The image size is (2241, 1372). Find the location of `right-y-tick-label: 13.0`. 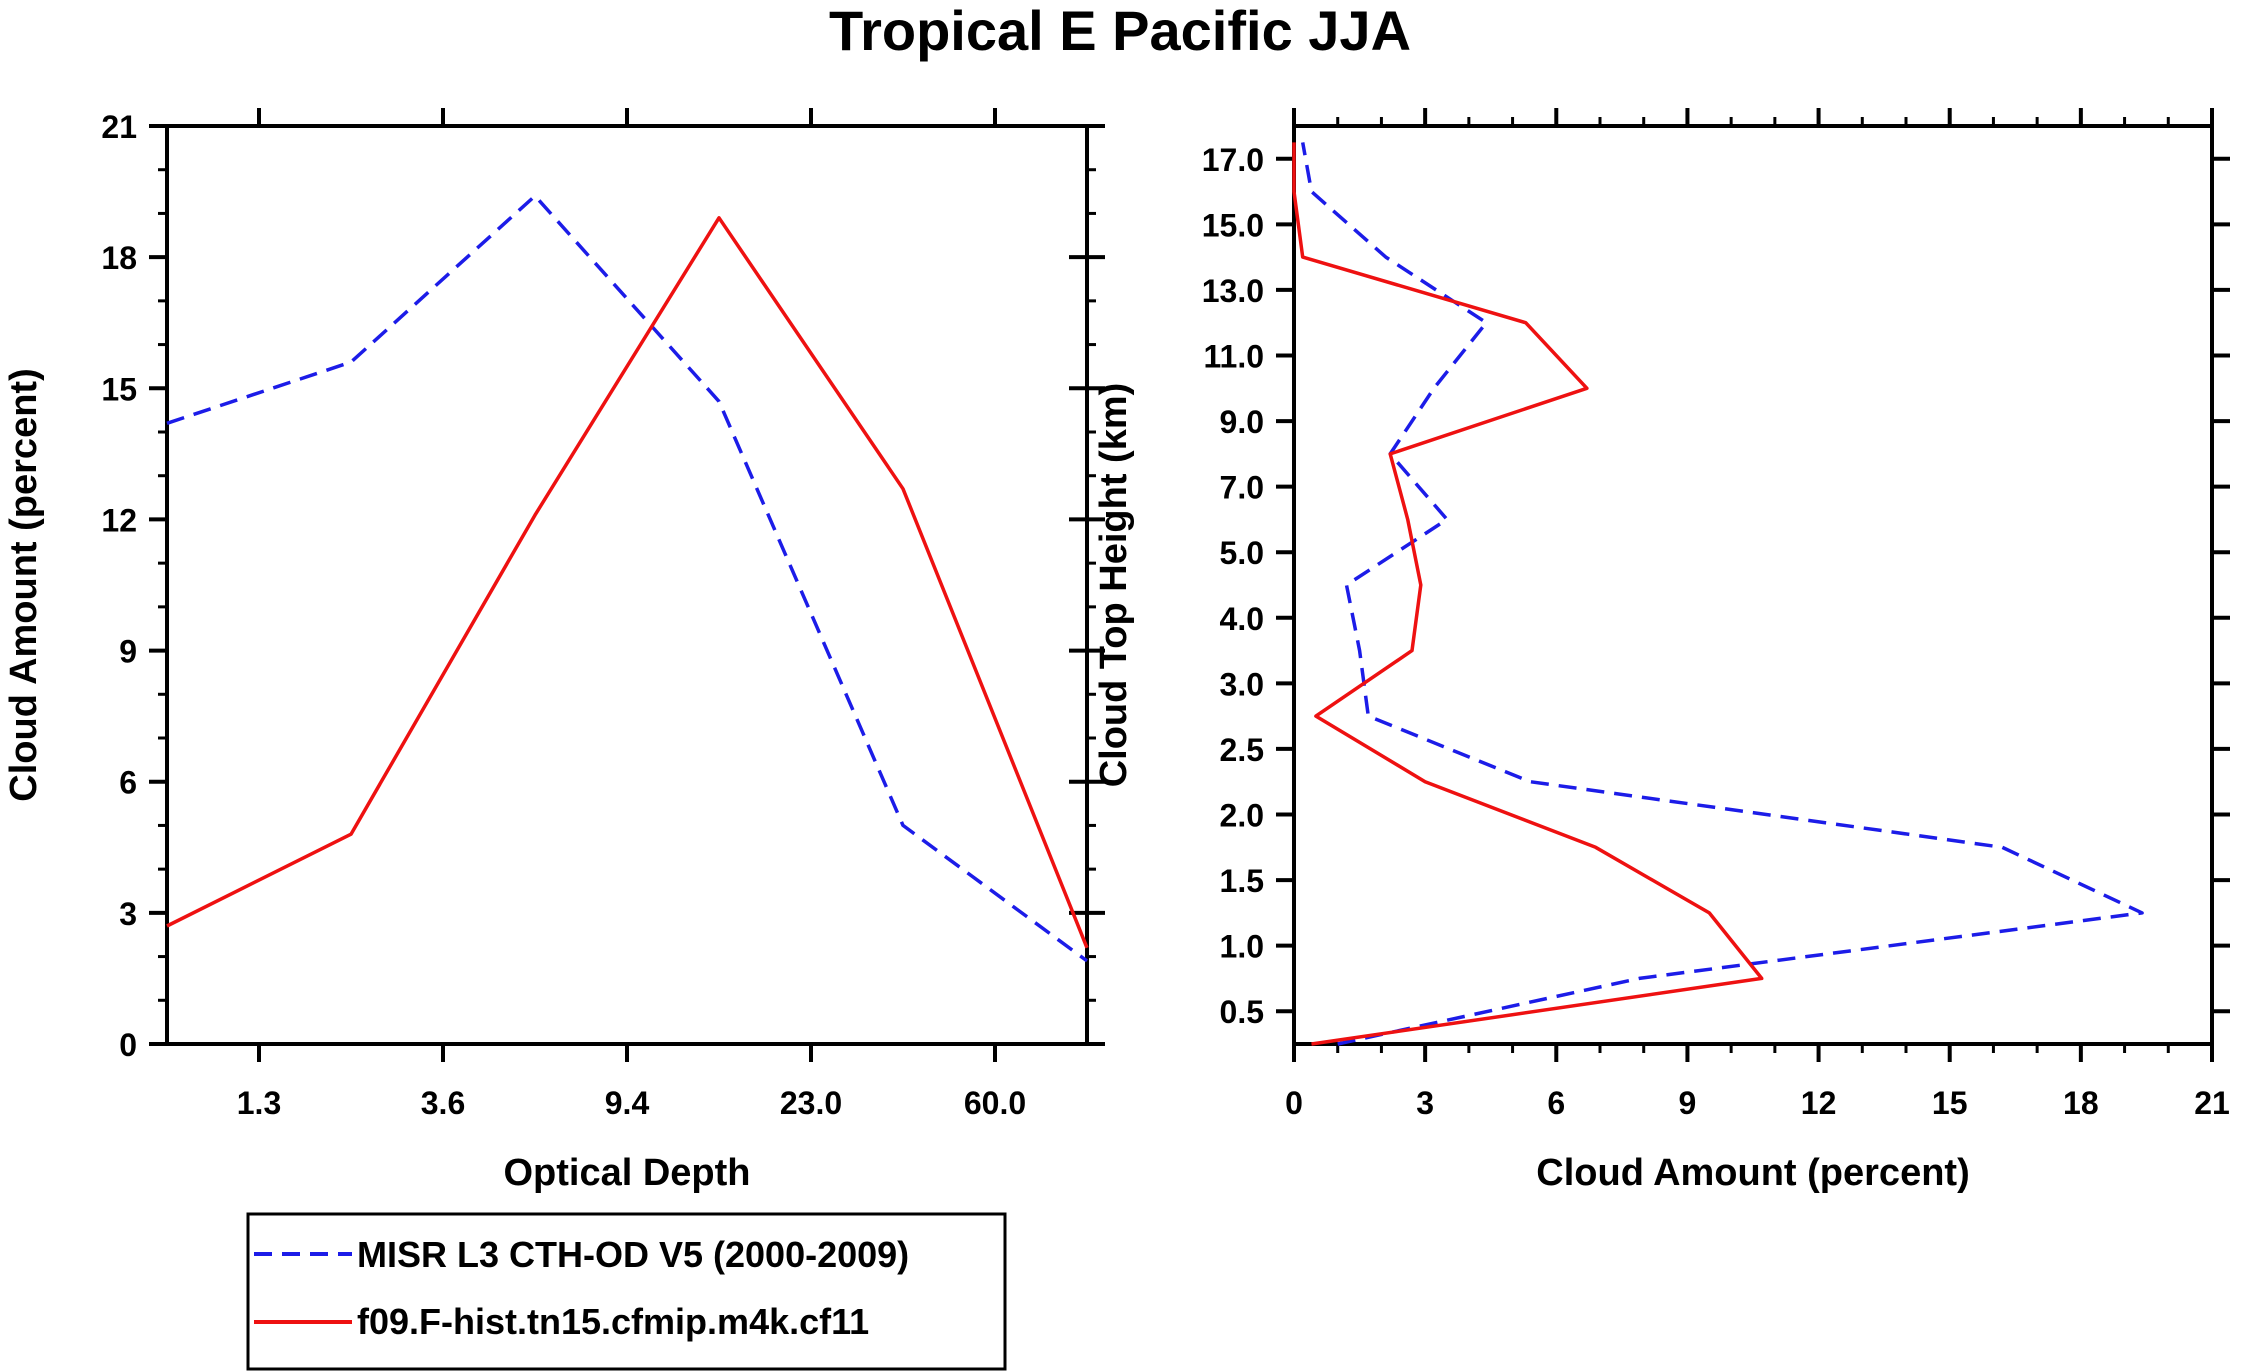

right-y-tick-label: 13.0 is located at coordinates (1233, 291).